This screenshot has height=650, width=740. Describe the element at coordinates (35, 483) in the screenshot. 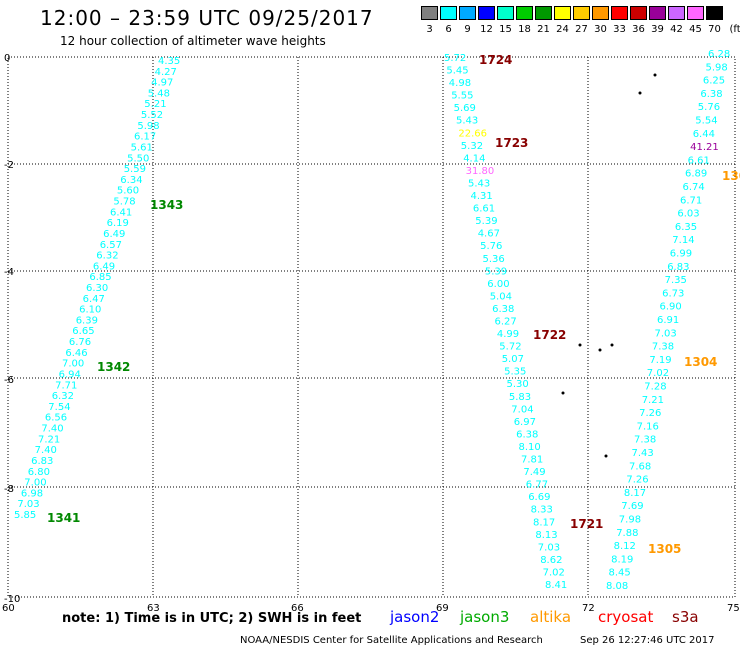

I see `wave-height-value: 7.00` at that location.